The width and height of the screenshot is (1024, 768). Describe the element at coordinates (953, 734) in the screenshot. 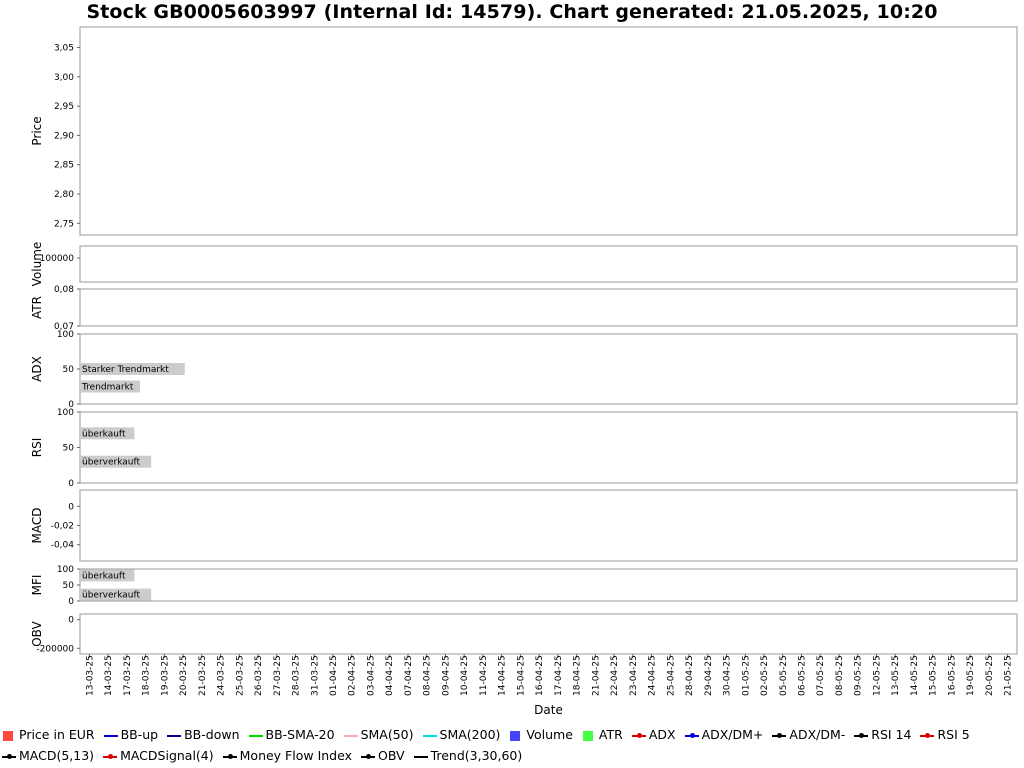

I see `legend-label: RSI 5` at that location.